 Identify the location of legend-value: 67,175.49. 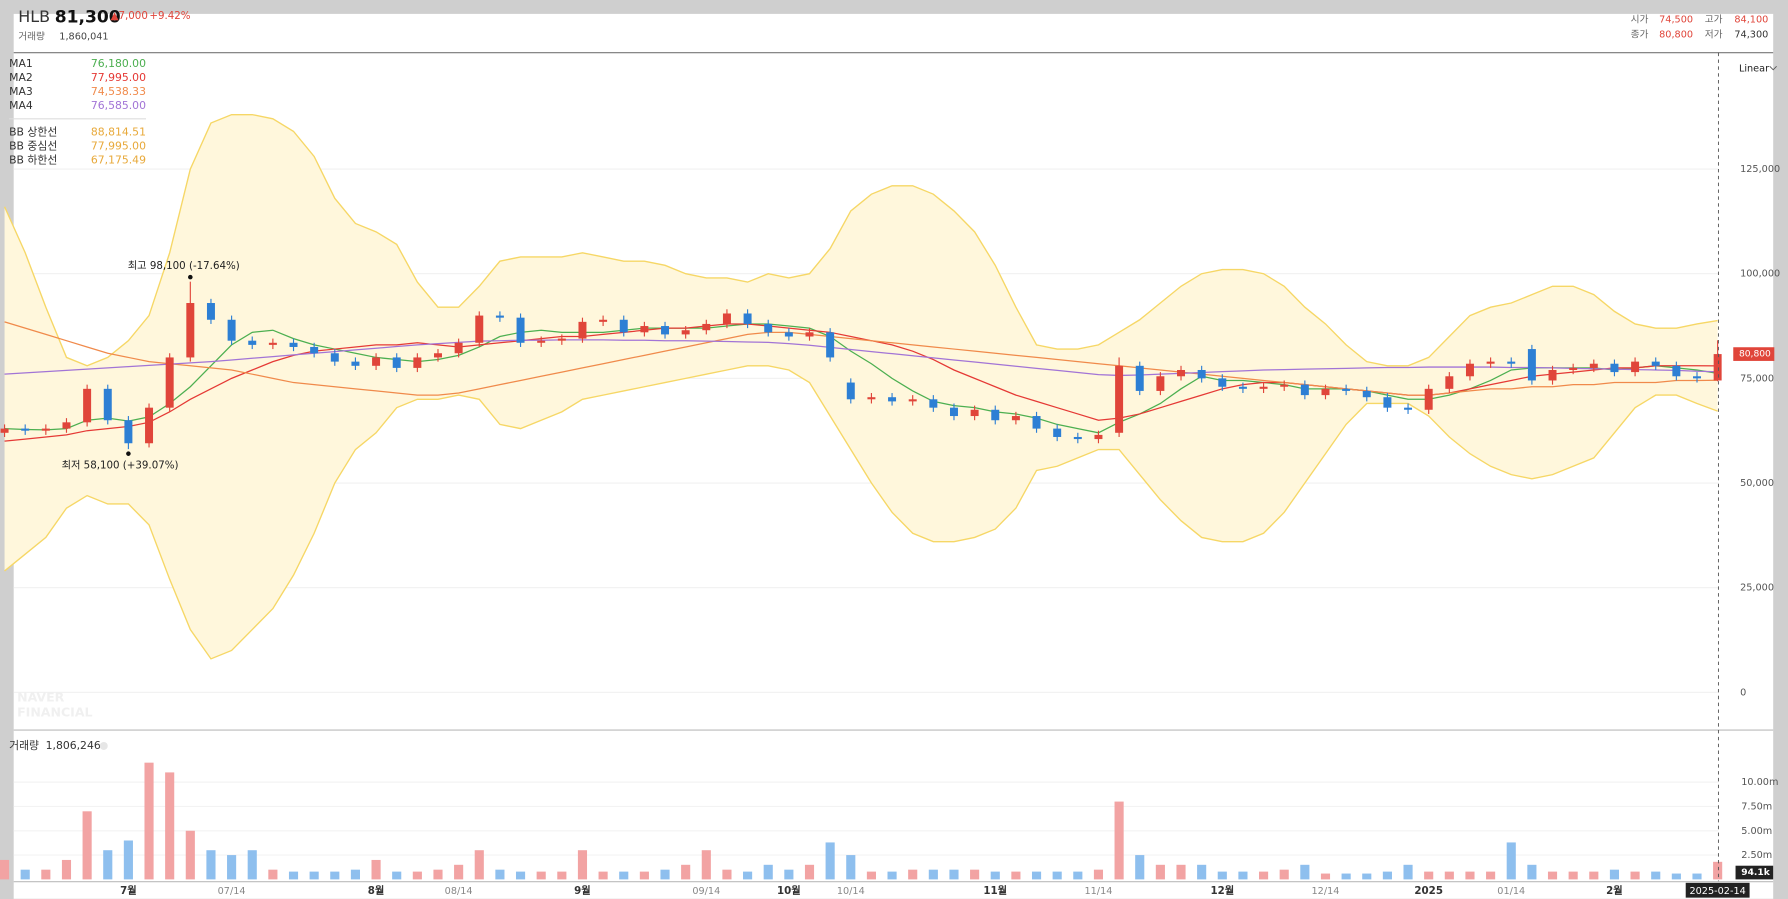
(118, 160).